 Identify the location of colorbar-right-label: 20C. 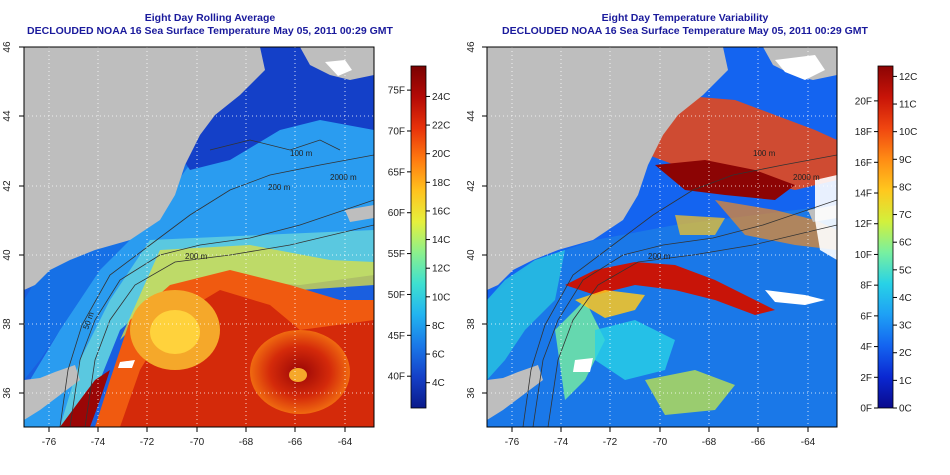
(441, 154).